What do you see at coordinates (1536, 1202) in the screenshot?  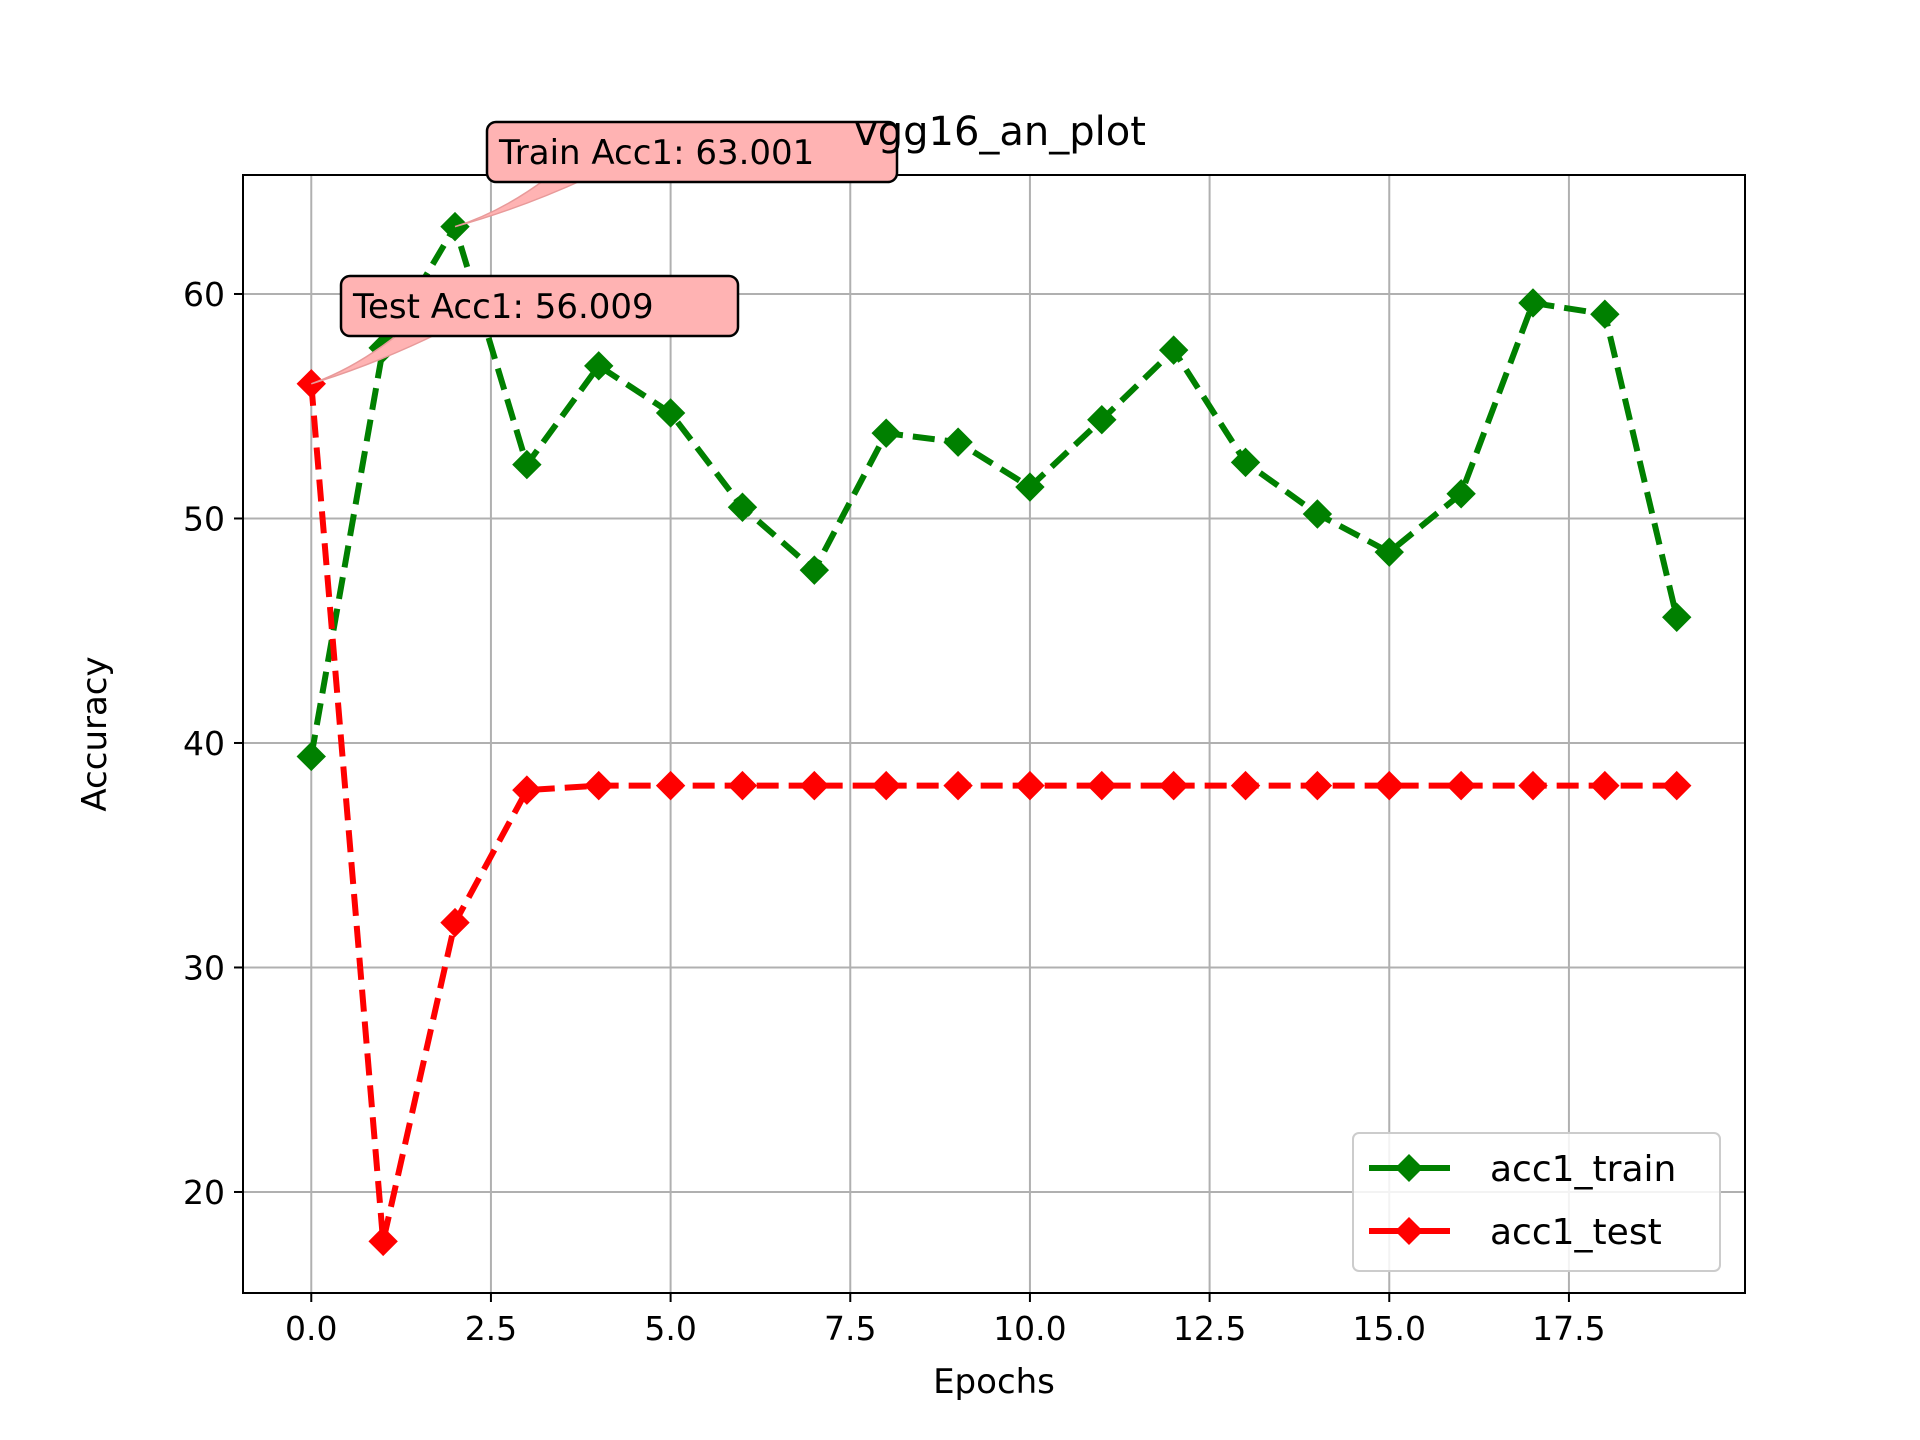 I see `legend: acc1_train acc1_test` at bounding box center [1536, 1202].